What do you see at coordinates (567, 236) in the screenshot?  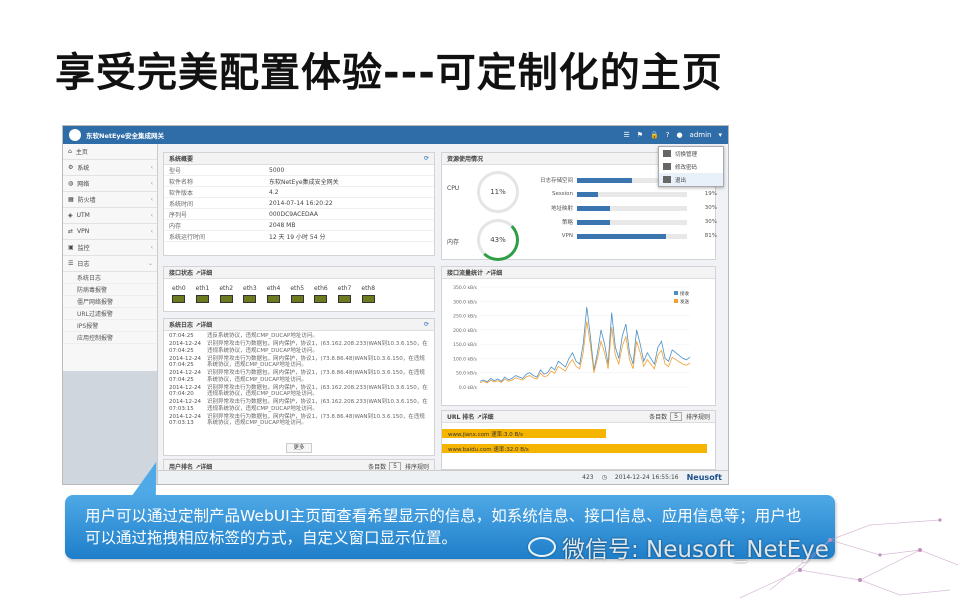 I see `resource-bar-label: VPN` at bounding box center [567, 236].